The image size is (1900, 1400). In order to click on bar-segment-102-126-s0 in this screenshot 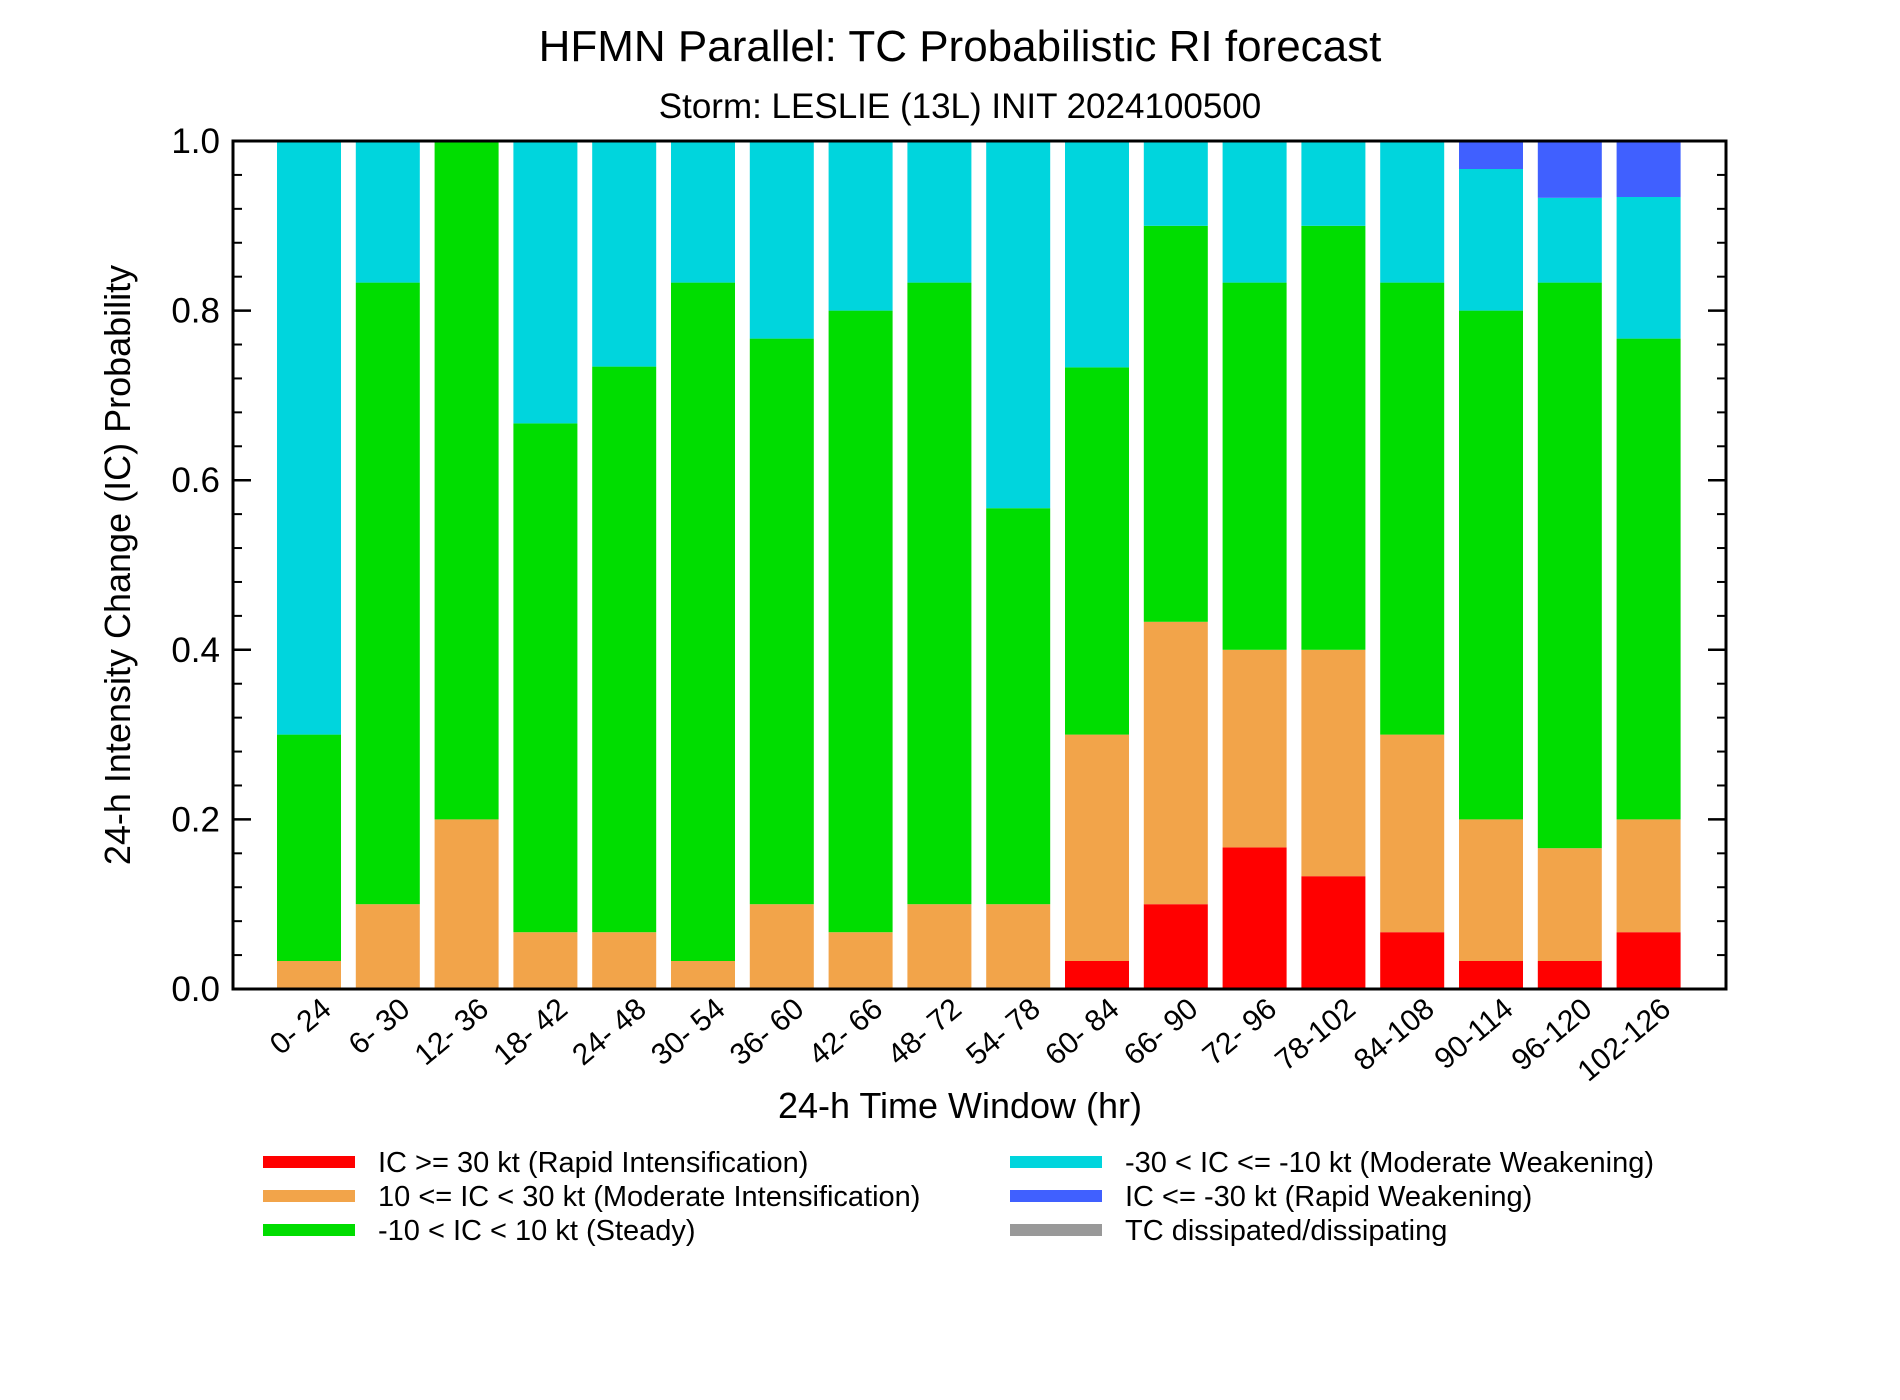, I will do `click(1648, 960)`.